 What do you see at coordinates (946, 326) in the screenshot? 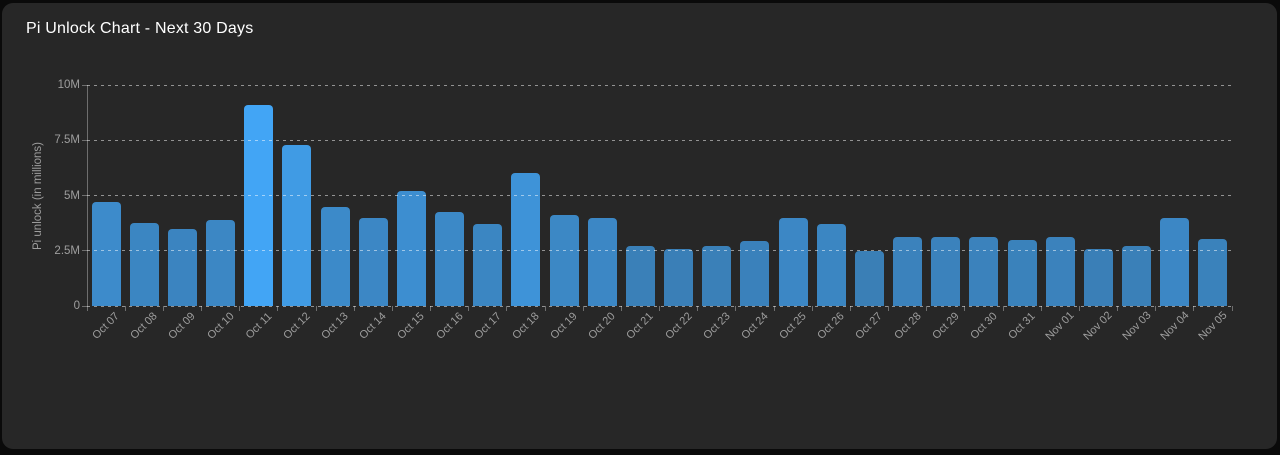
I see `x-axis-tick-label: Oct 29` at bounding box center [946, 326].